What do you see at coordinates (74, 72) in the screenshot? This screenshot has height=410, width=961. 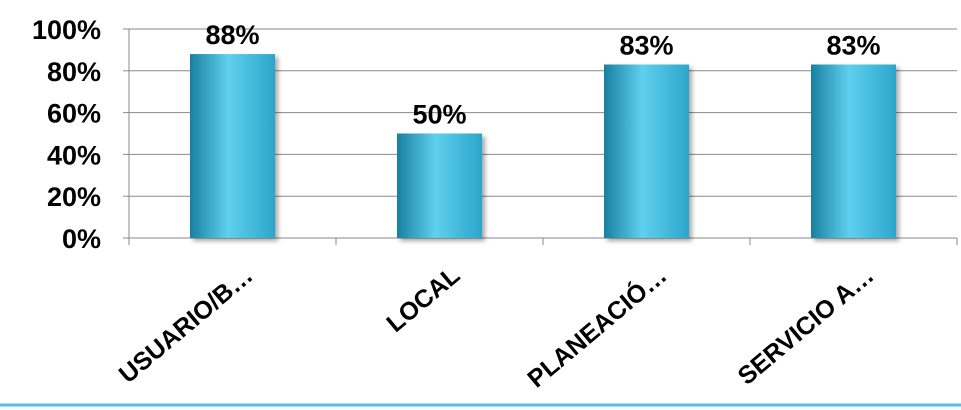 I see `y-tick-label: 80%` at bounding box center [74, 72].